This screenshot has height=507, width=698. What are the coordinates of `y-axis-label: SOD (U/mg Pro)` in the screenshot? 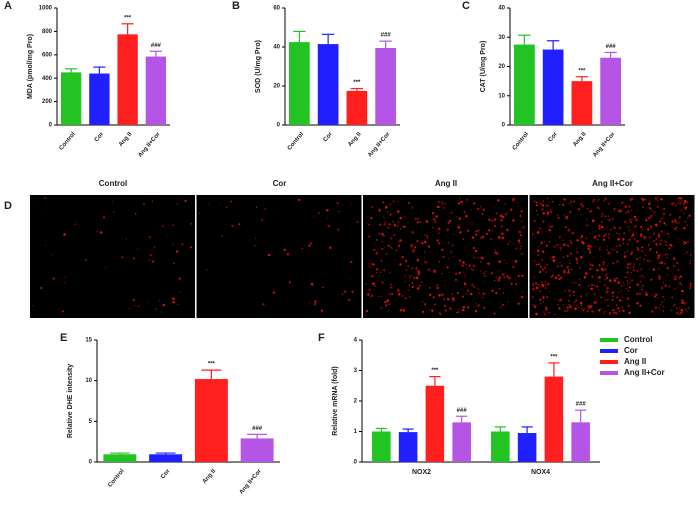 It's located at (258, 66).